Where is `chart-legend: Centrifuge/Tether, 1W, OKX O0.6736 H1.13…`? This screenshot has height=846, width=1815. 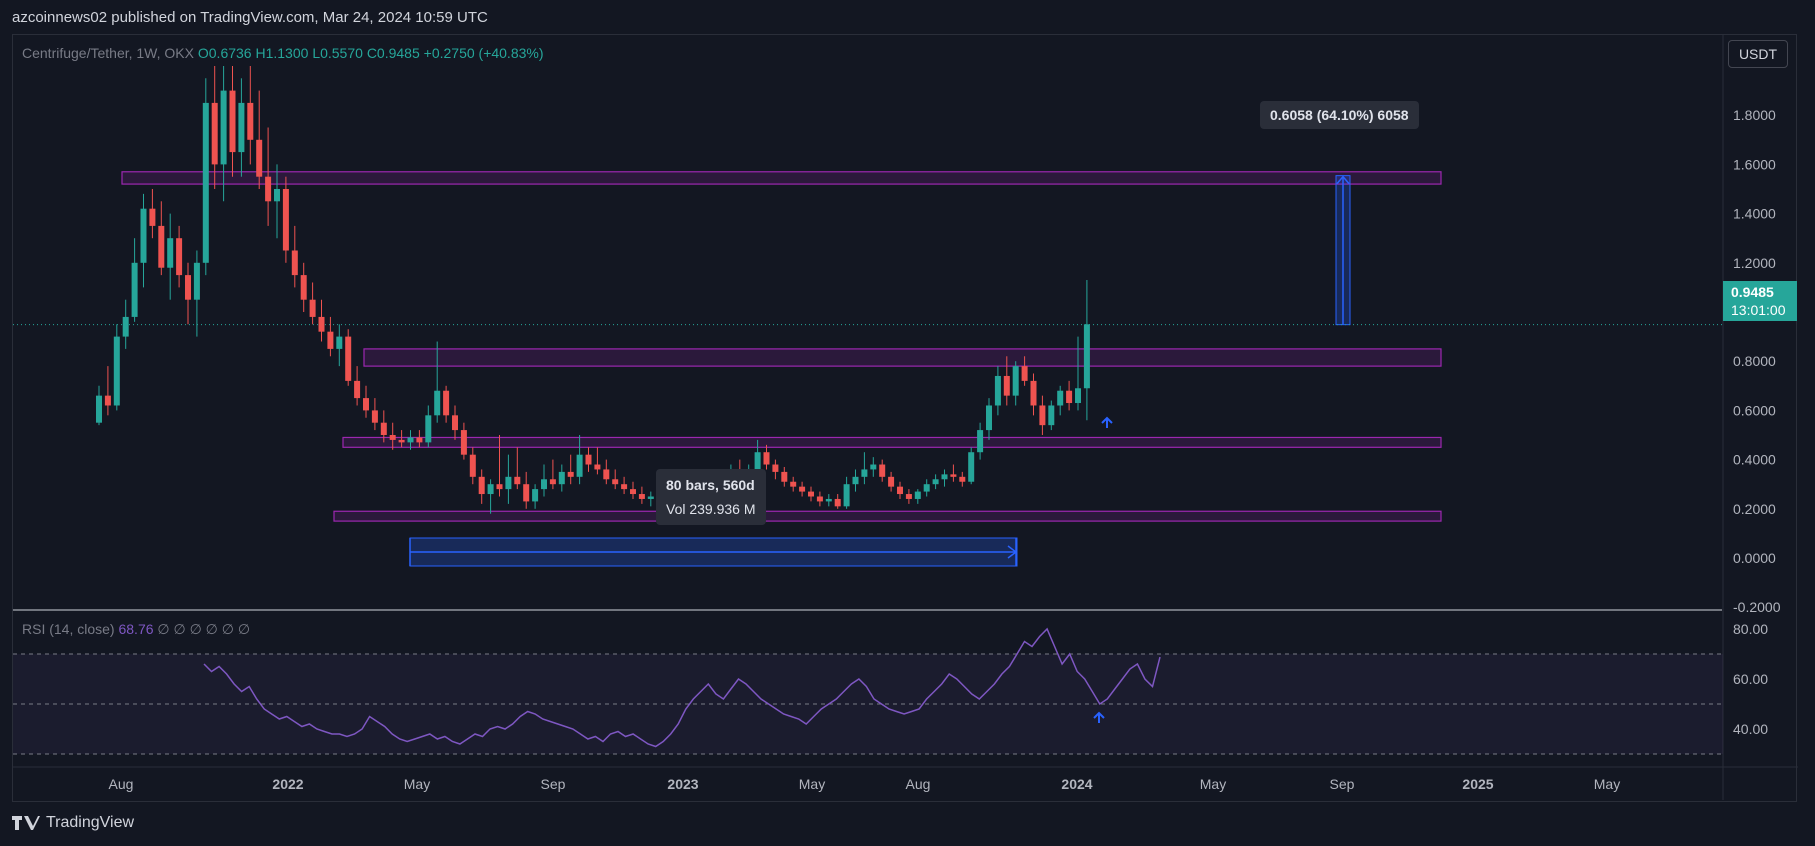
chart-legend: Centrifuge/Tether, 1W, OKX O0.6736 H1.13… is located at coordinates (283, 53).